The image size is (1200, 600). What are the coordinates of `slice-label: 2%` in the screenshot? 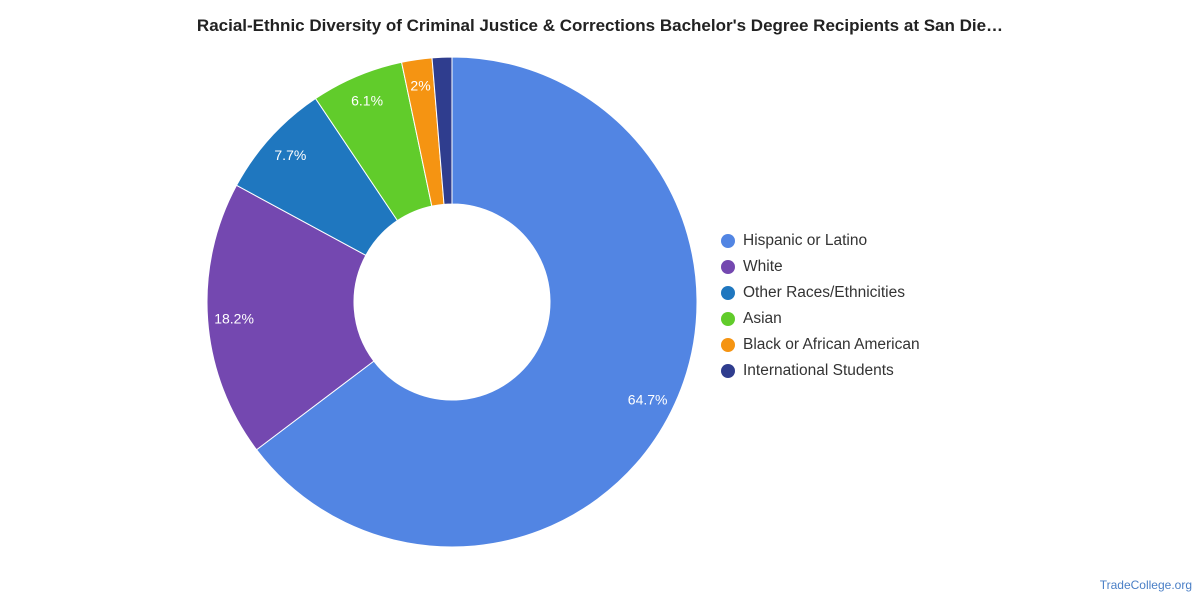 It's located at (420, 86).